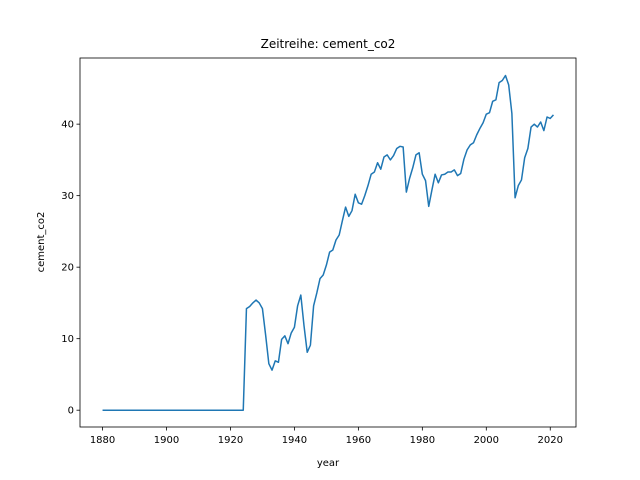 This screenshot has width=640, height=480. What do you see at coordinates (486, 440) in the screenshot?
I see `x-tick-label: 2000` at bounding box center [486, 440].